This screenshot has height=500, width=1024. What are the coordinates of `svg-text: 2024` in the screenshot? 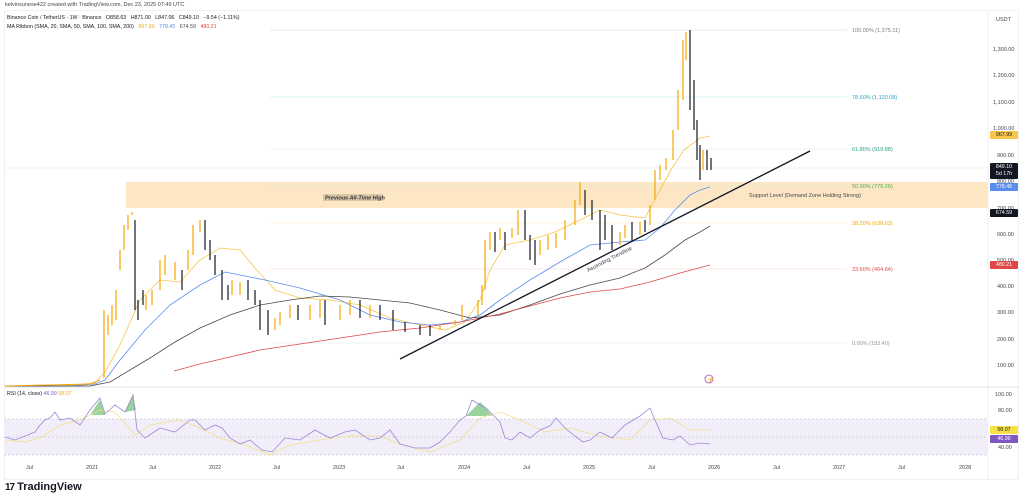 It's located at (464, 468).